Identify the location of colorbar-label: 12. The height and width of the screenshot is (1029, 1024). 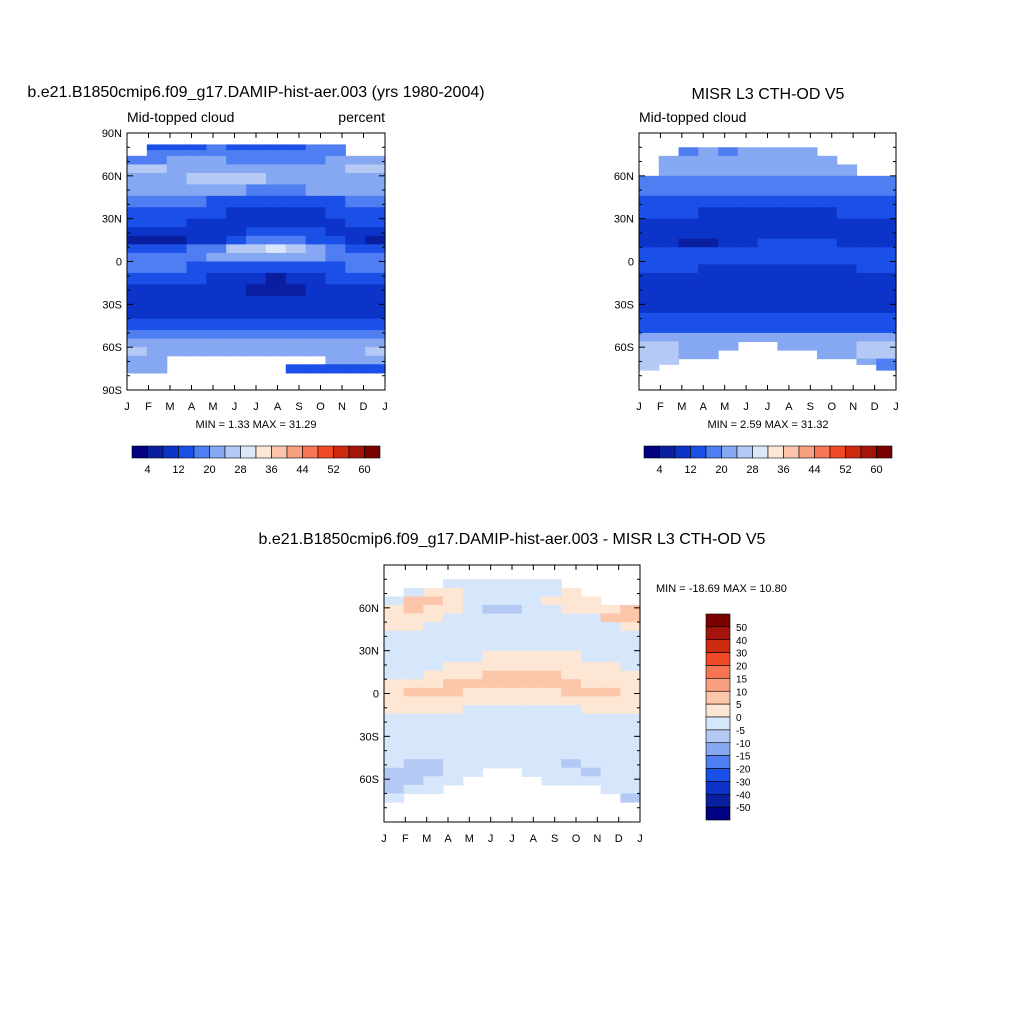
(690, 470).